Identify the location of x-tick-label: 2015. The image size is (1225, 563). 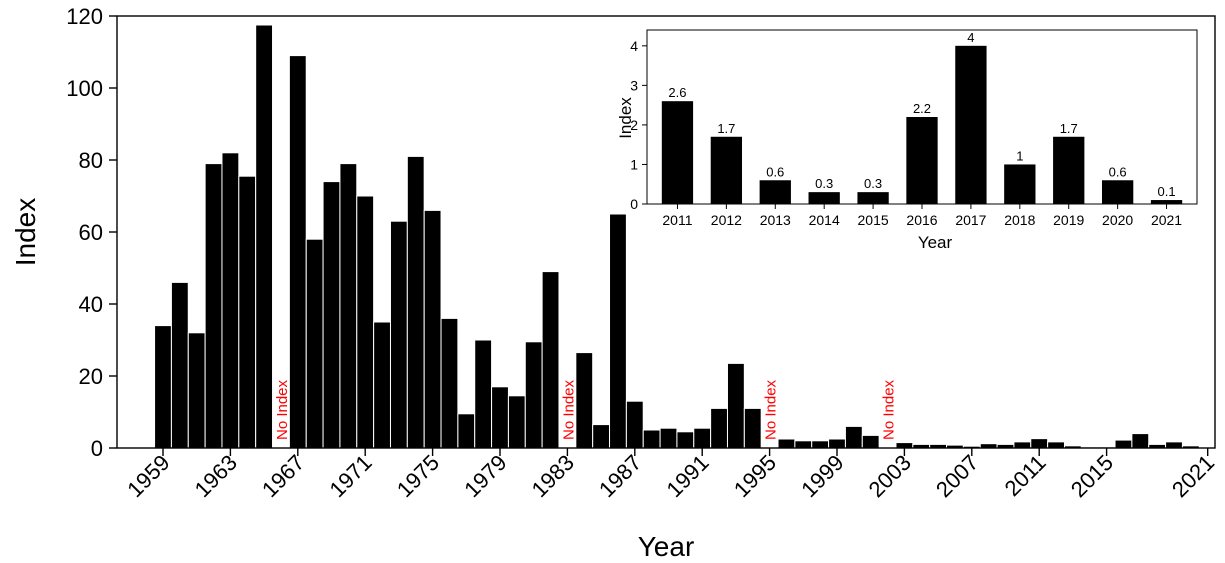
(1092, 476).